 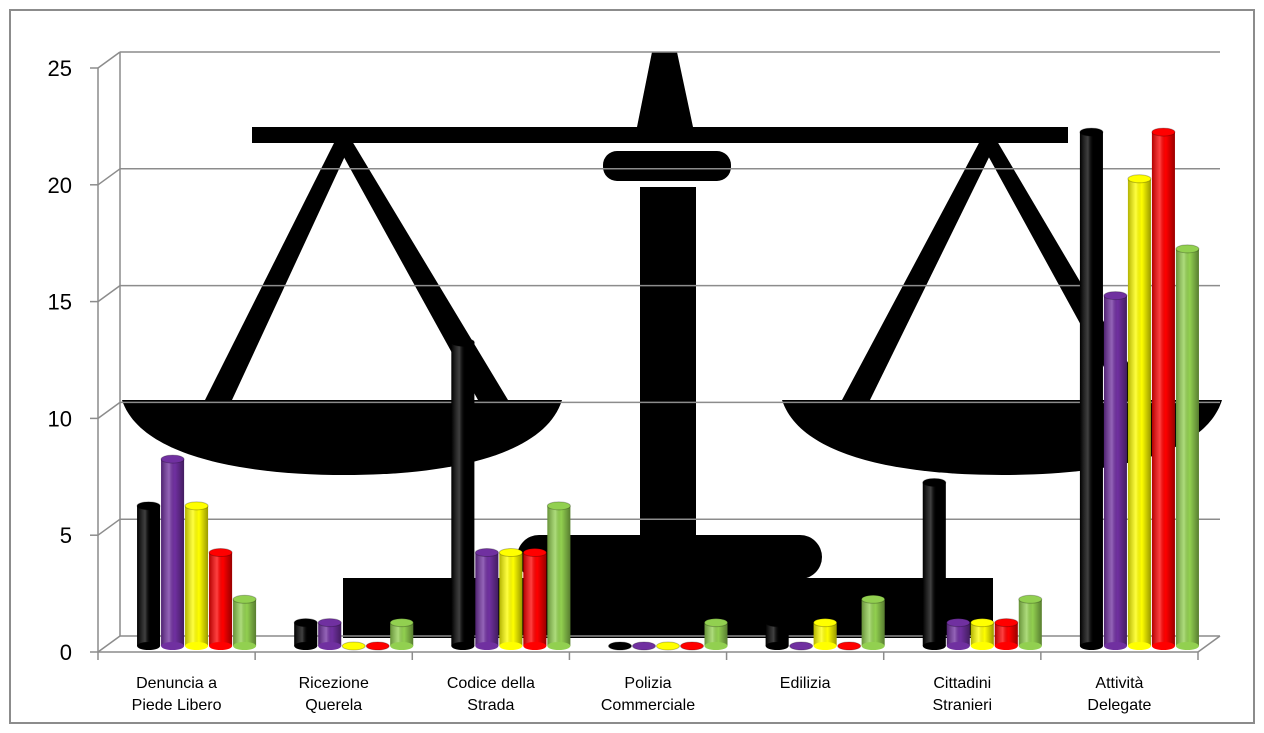 What do you see at coordinates (333, 705) in the screenshot?
I see `x-category-label-line: Querela` at bounding box center [333, 705].